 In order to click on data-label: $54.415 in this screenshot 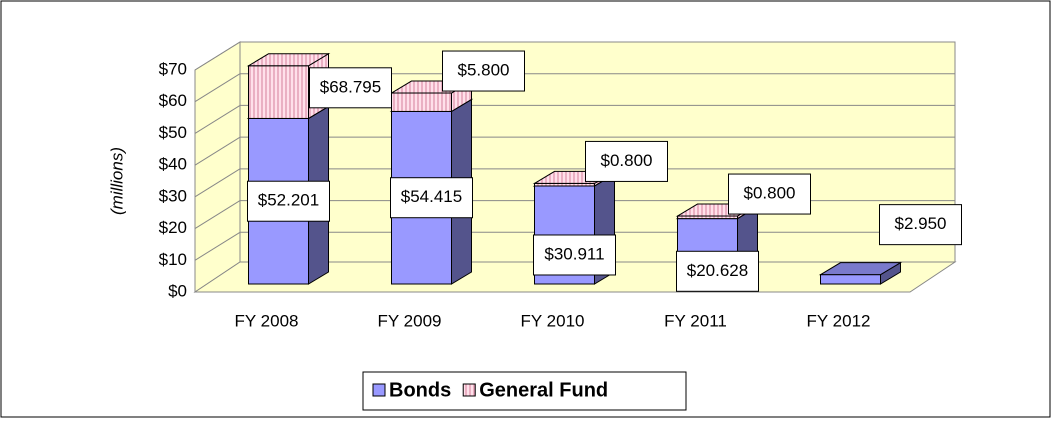, I will do `click(431, 196)`.